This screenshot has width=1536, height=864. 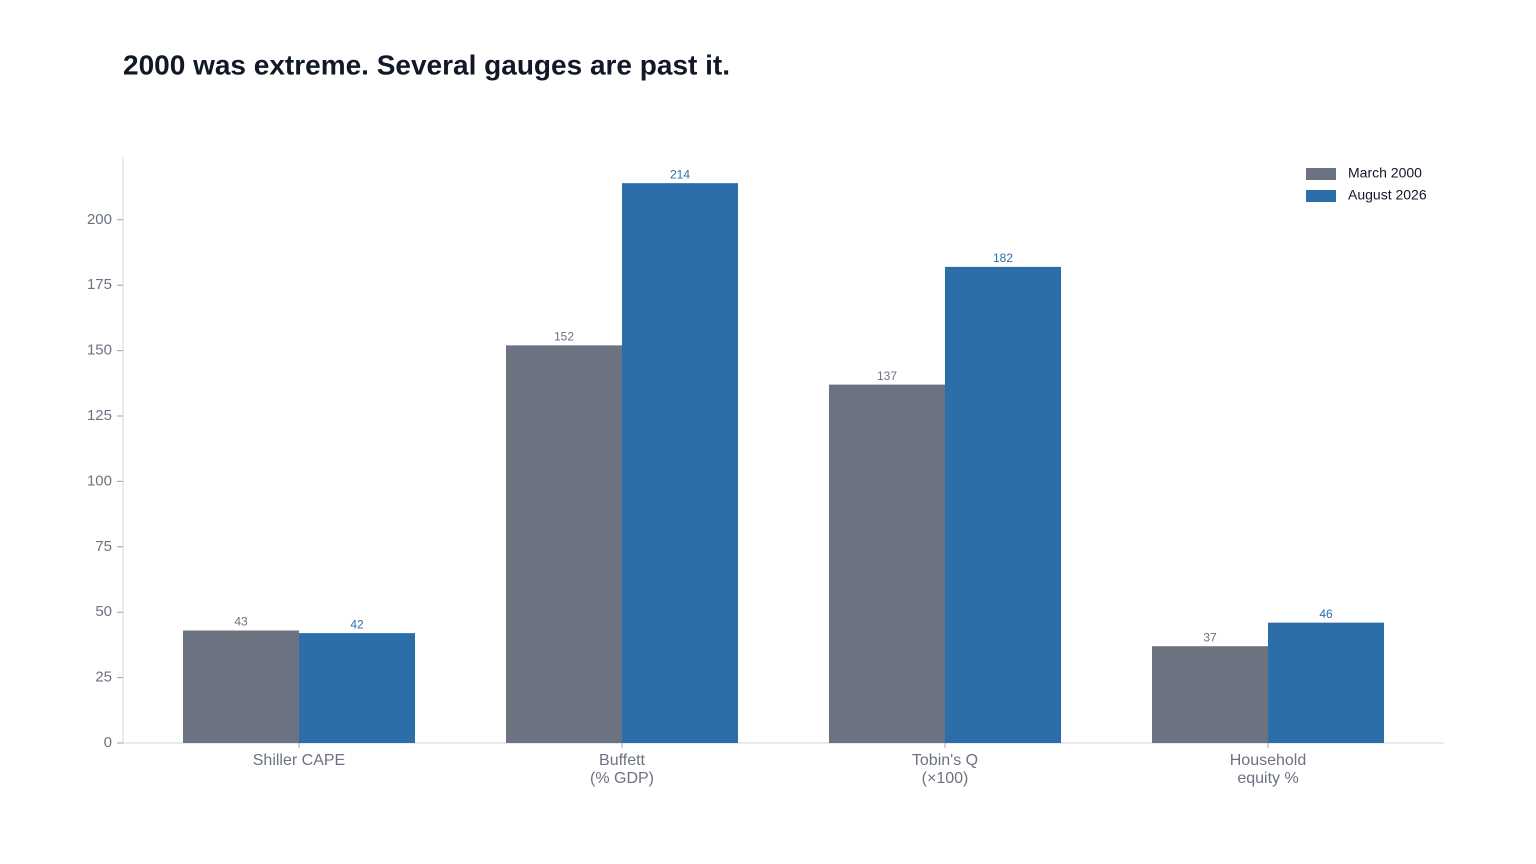 I want to click on value-label: 152, so click(x=564, y=337).